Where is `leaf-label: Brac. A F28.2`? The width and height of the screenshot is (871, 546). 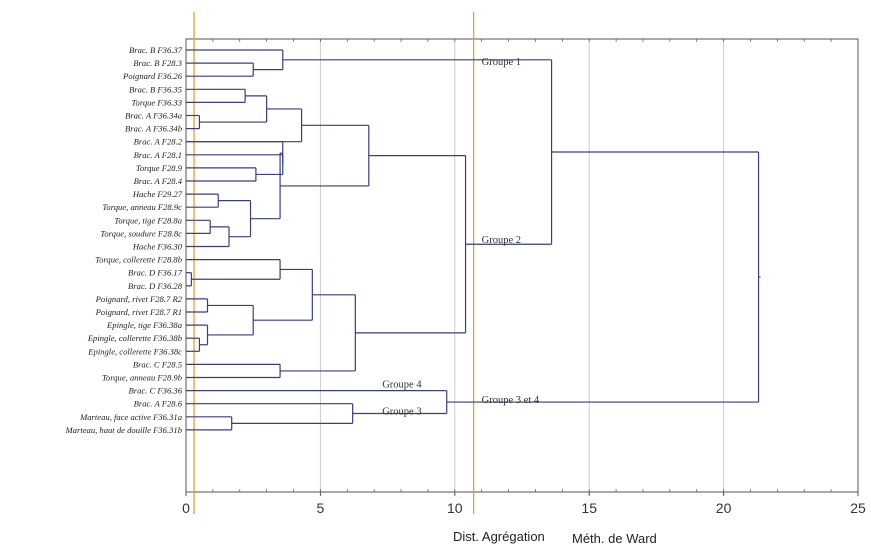
leaf-label: Brac. A F28.2 is located at coordinates (158, 142).